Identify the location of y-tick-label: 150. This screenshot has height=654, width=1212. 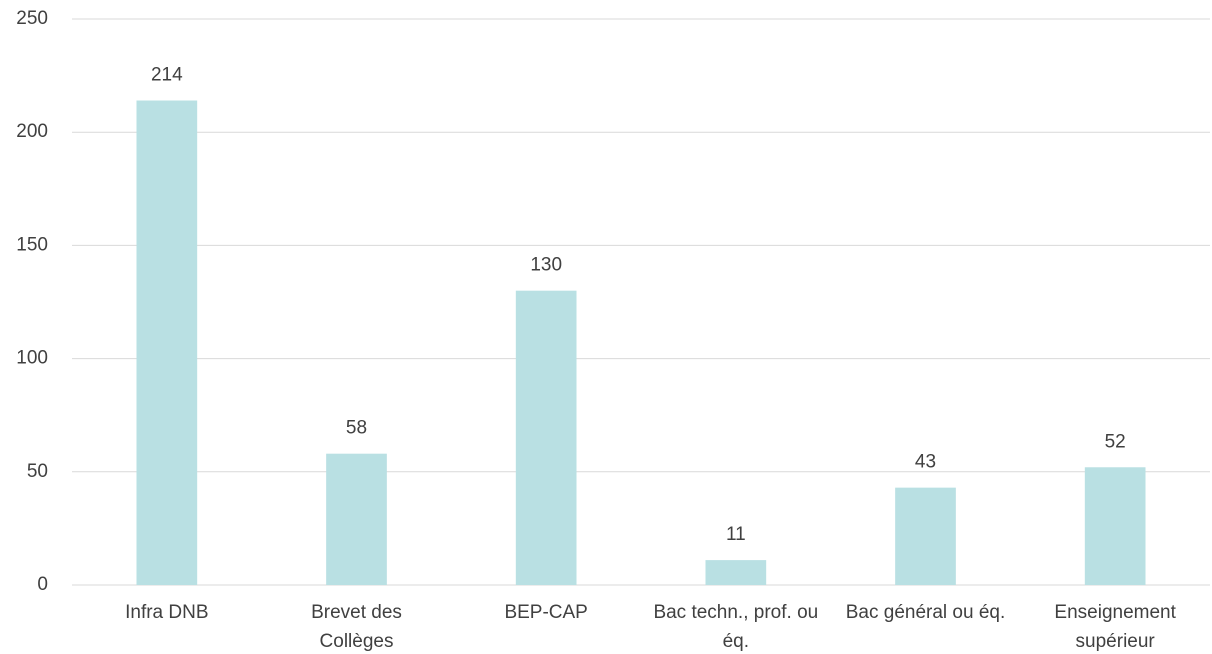
(32, 244).